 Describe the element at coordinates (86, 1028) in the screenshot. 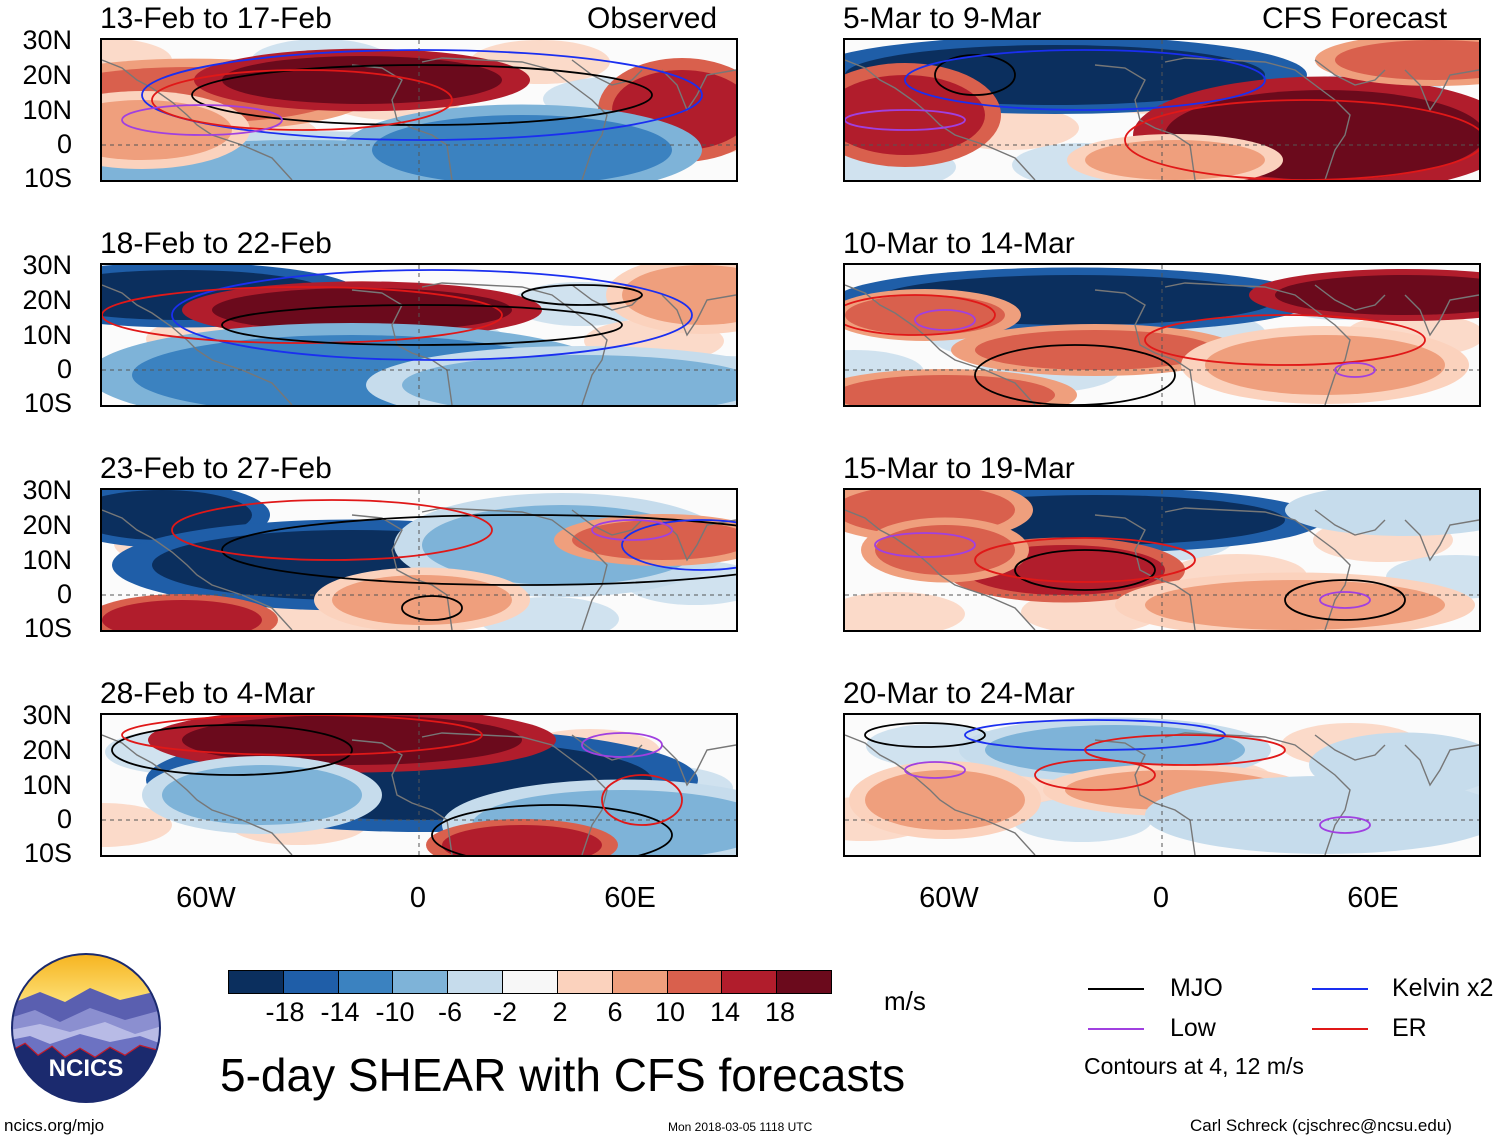

I see `ncics-logo: NCICS` at that location.